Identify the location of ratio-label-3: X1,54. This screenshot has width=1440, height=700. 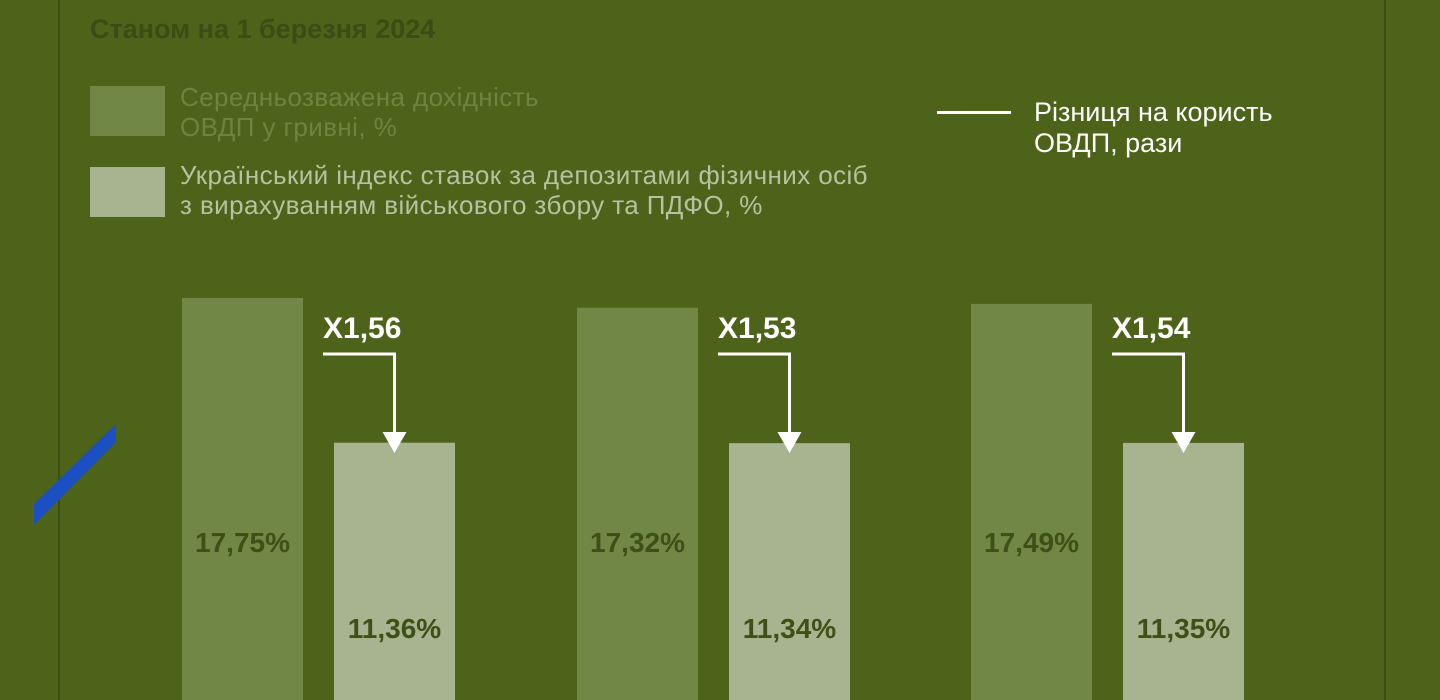
(1151, 328).